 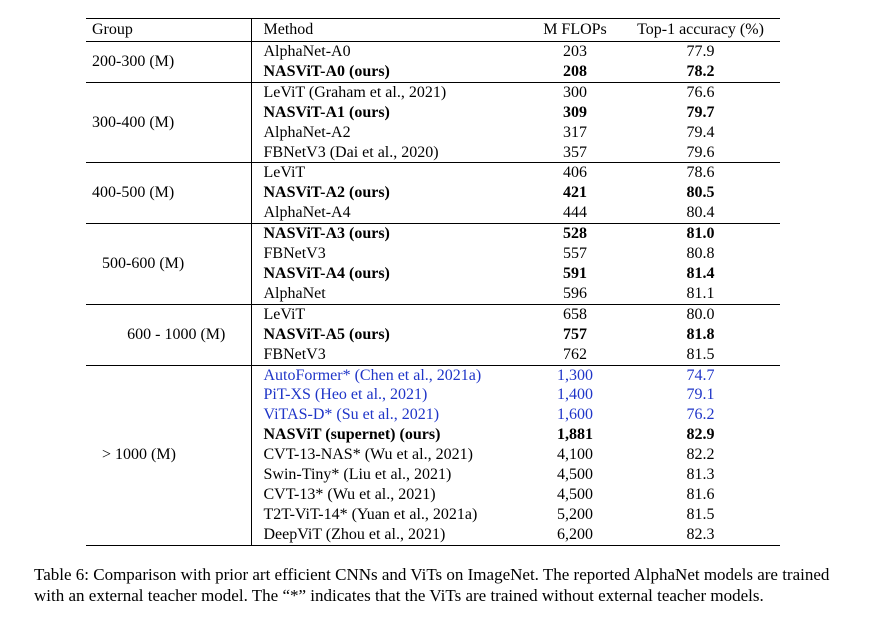 What do you see at coordinates (571, 173) in the screenshot?
I see `flops-cell: 406` at bounding box center [571, 173].